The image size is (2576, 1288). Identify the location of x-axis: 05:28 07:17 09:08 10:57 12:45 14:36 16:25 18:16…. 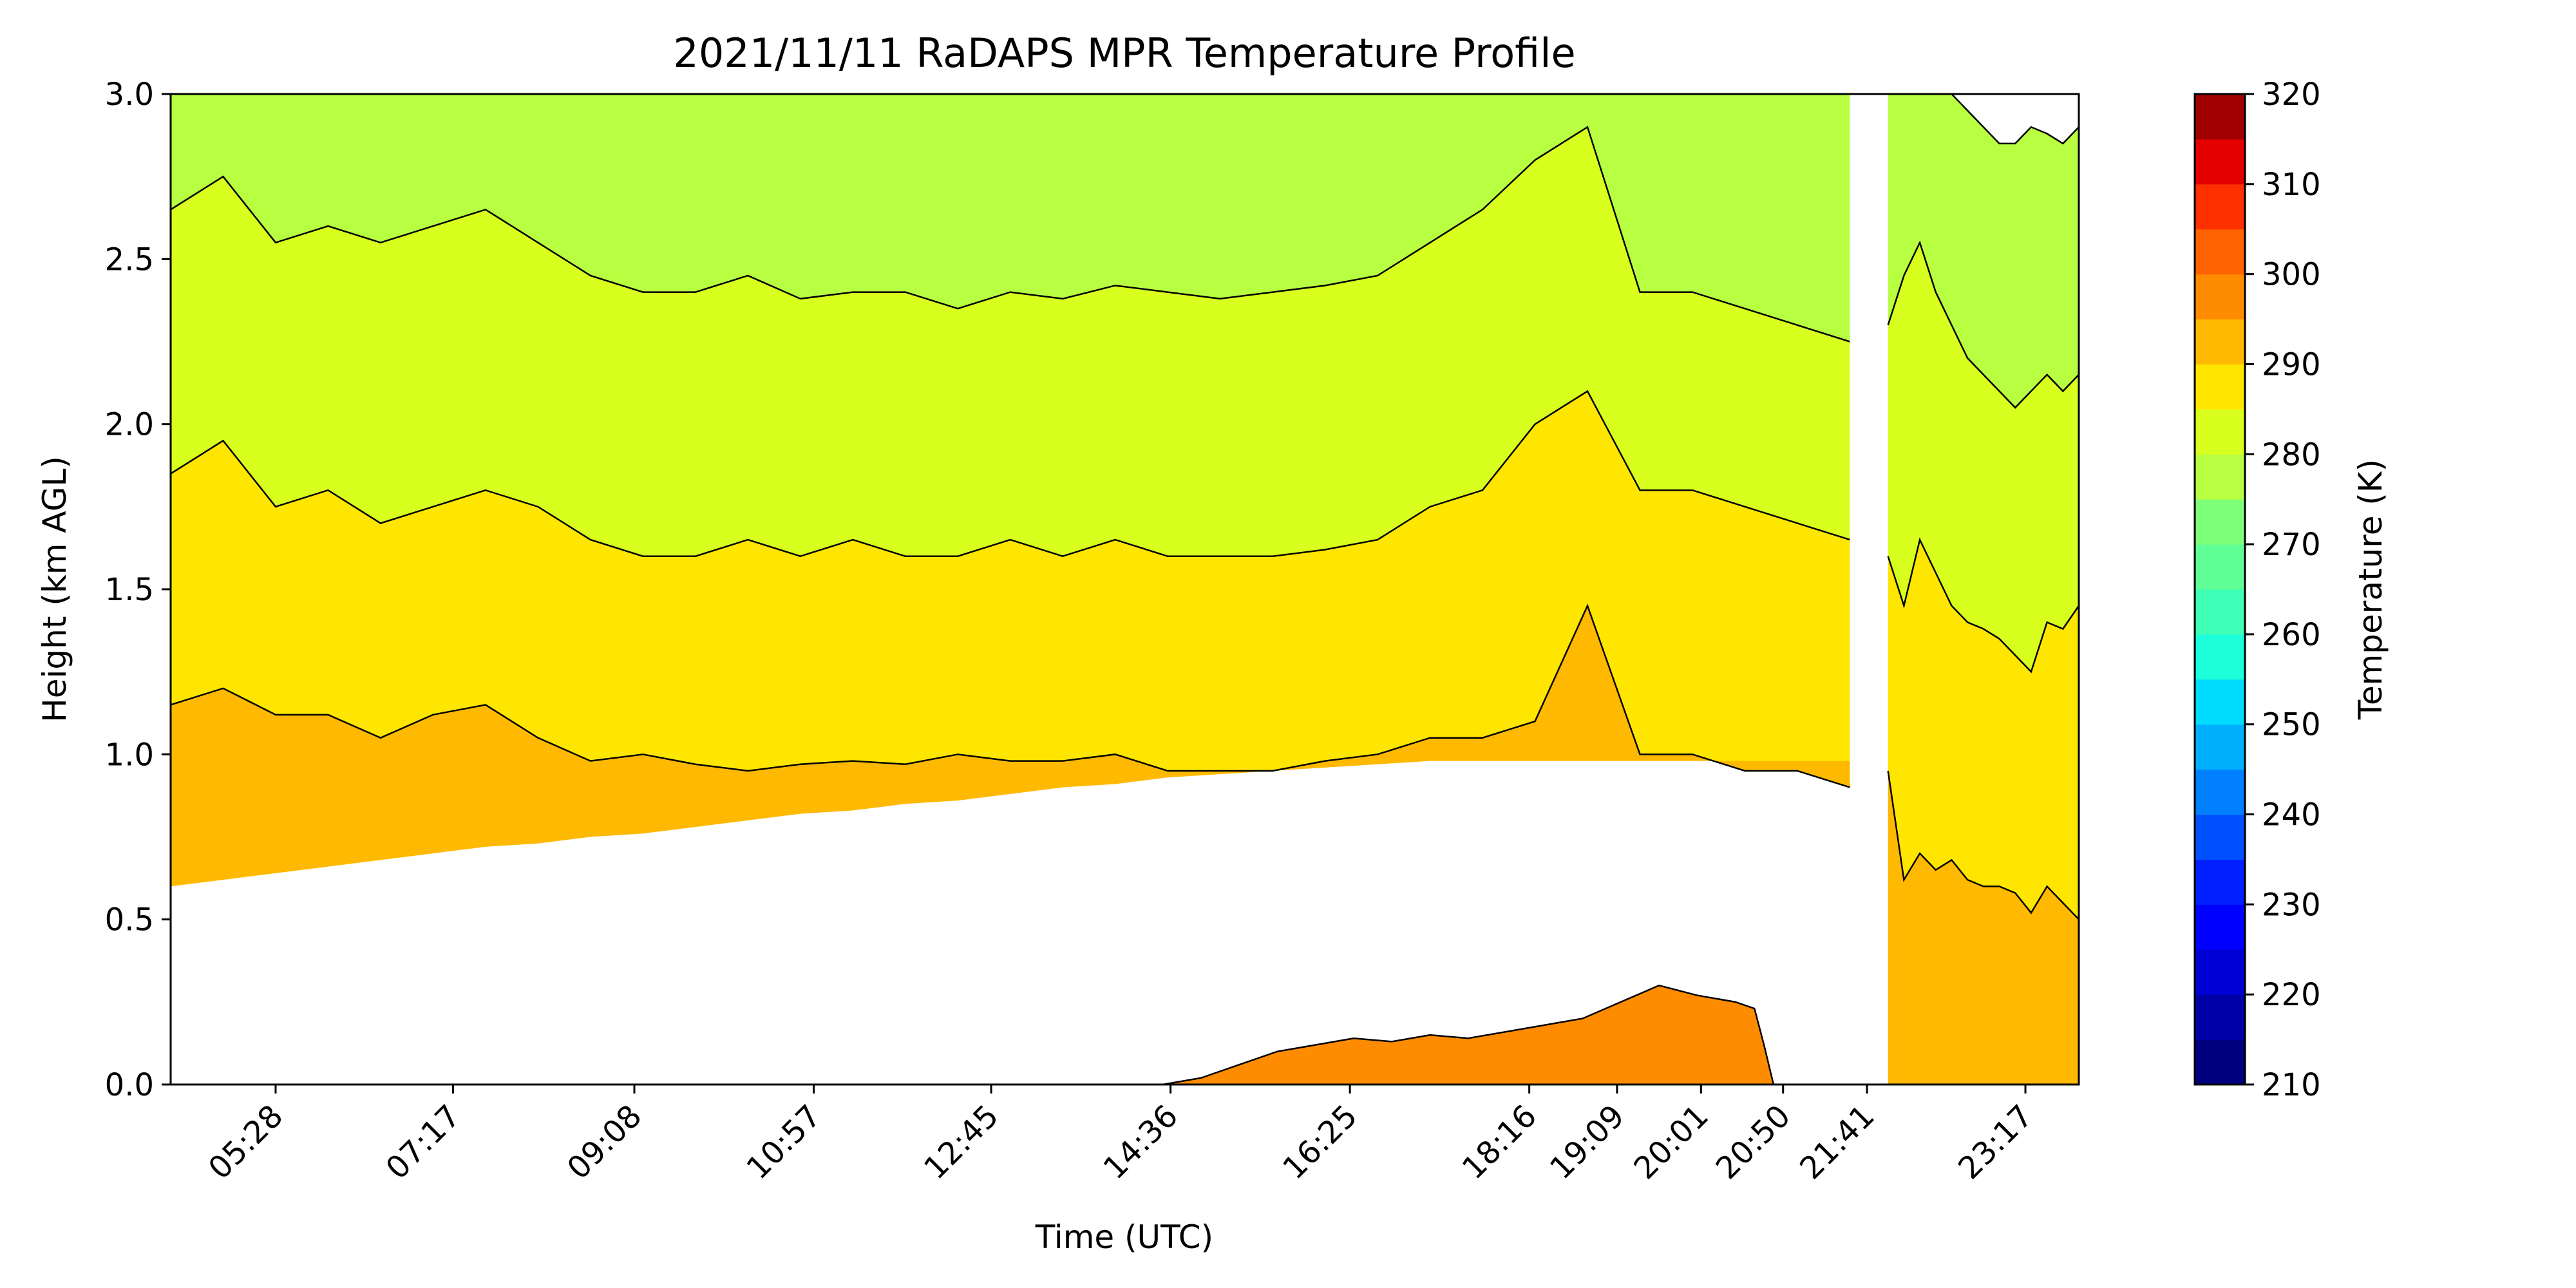
(1121, 1135).